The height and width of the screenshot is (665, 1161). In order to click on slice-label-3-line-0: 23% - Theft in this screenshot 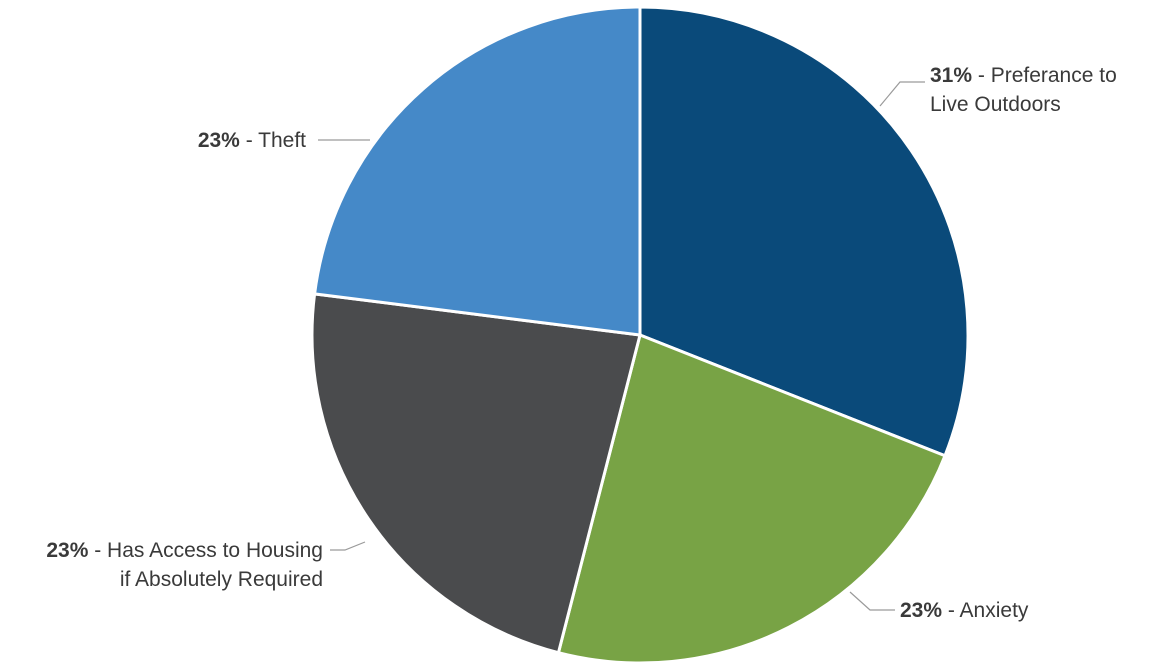, I will do `click(252, 140)`.